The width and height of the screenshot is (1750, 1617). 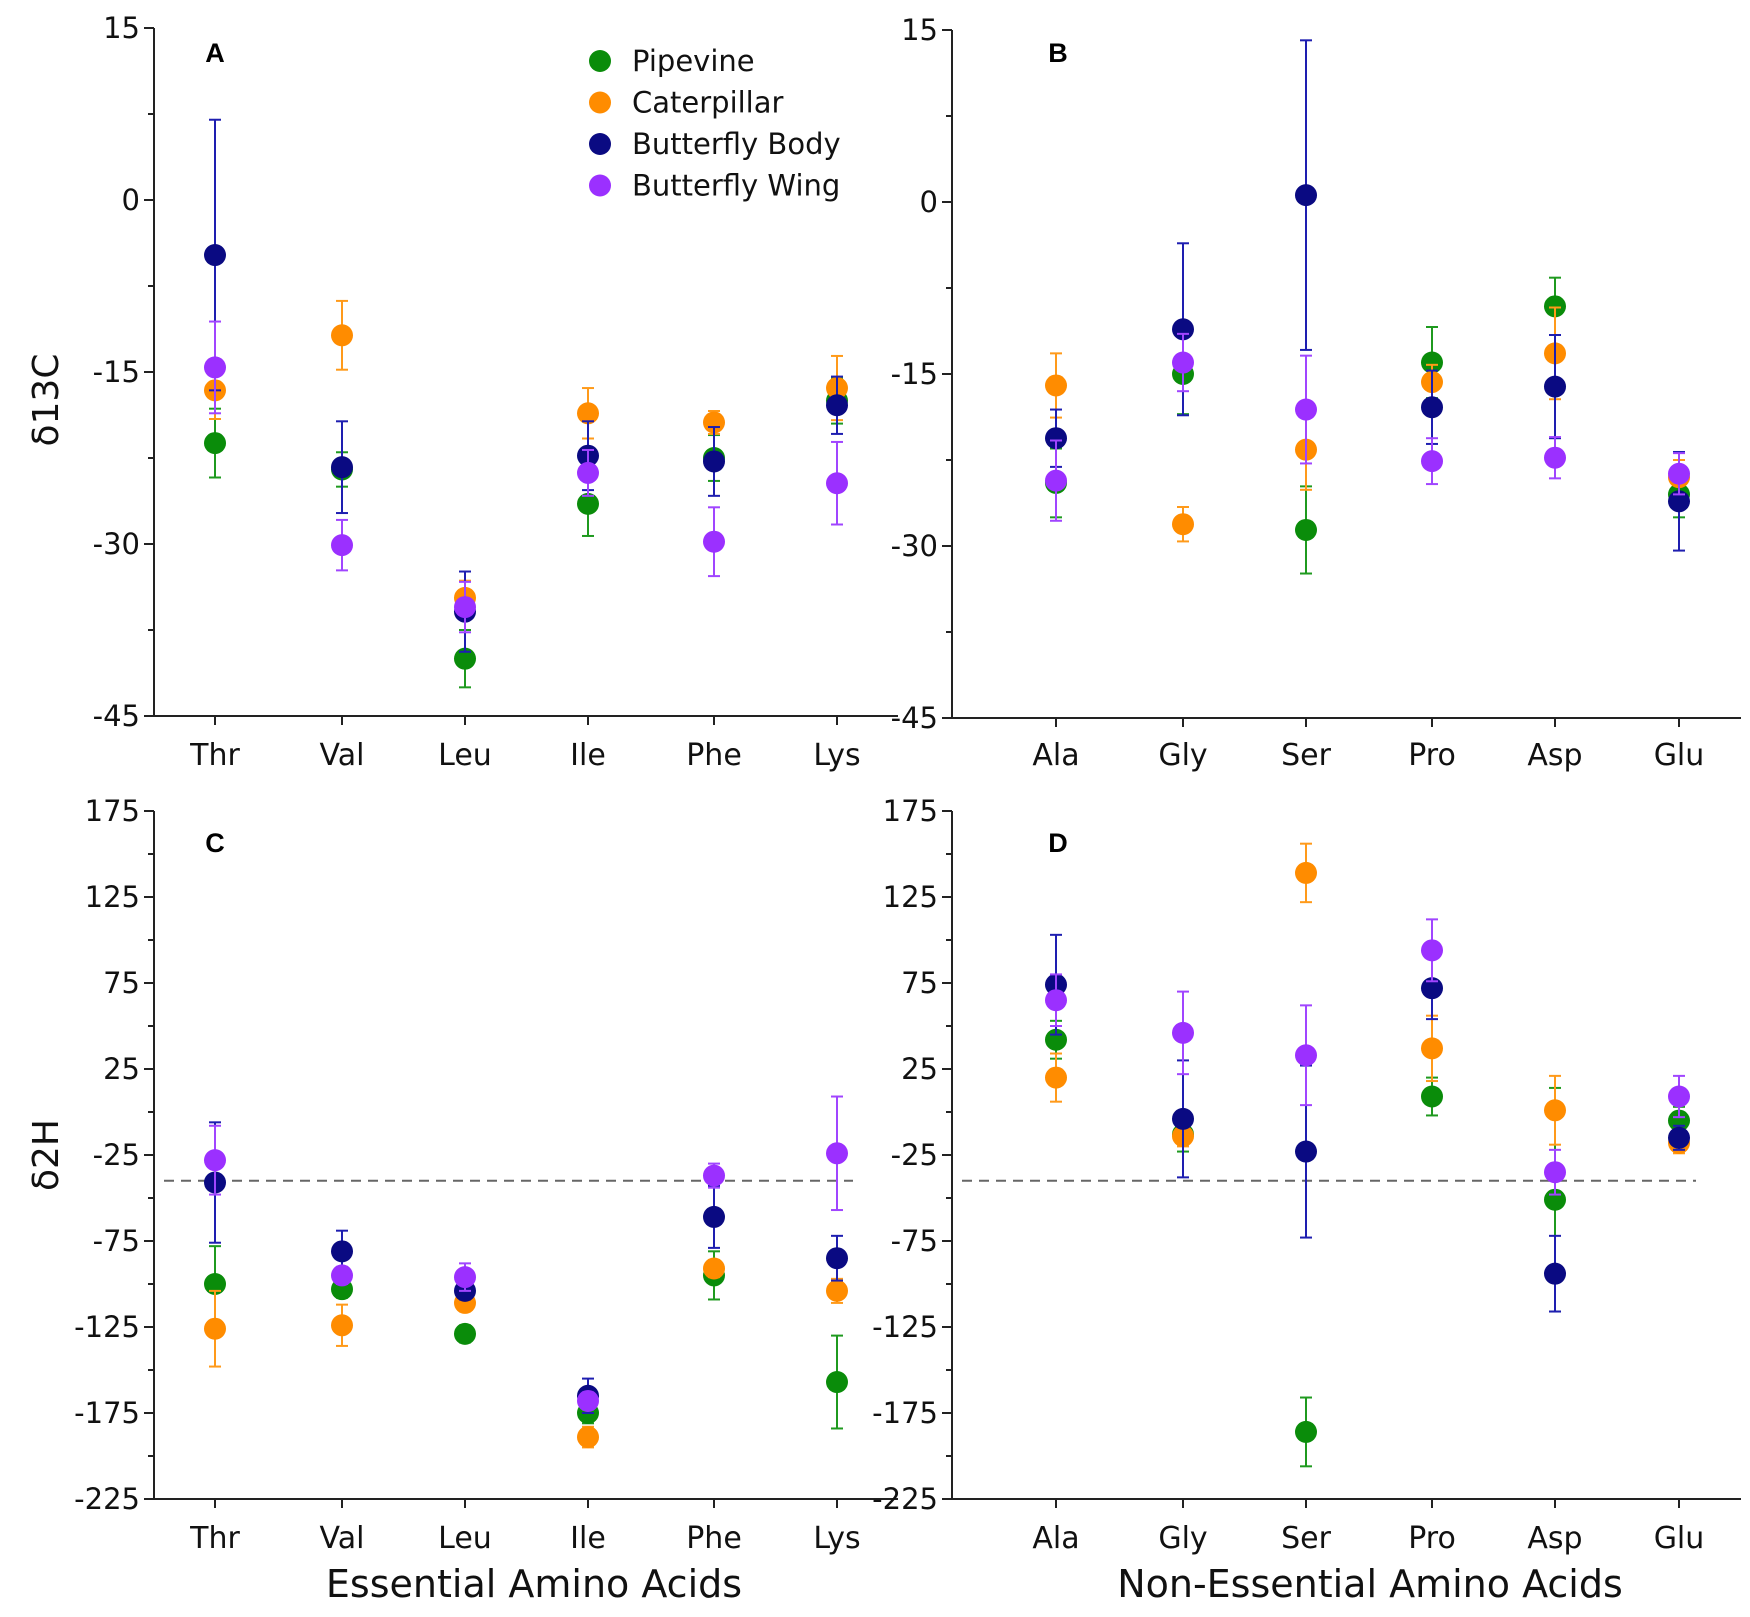 I want to click on y-tick-label: 0, so click(x=929, y=202).